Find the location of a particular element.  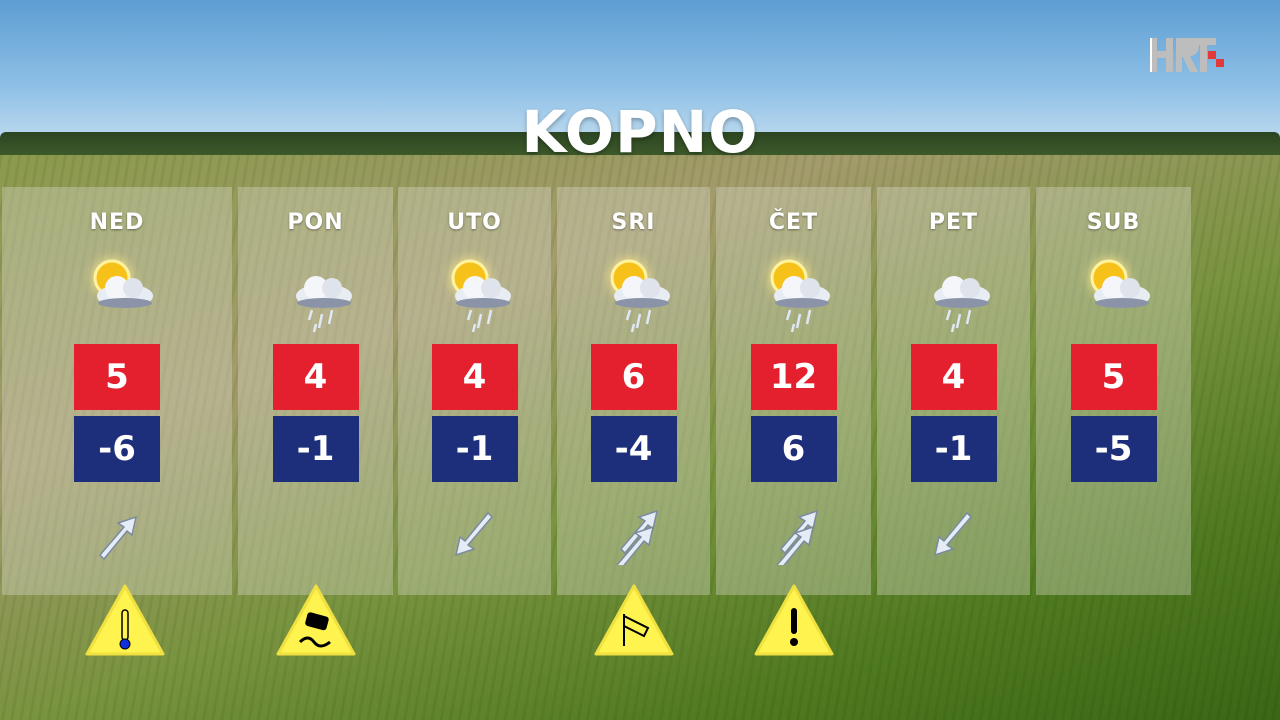

max-temp: 12 is located at coordinates (793, 377).